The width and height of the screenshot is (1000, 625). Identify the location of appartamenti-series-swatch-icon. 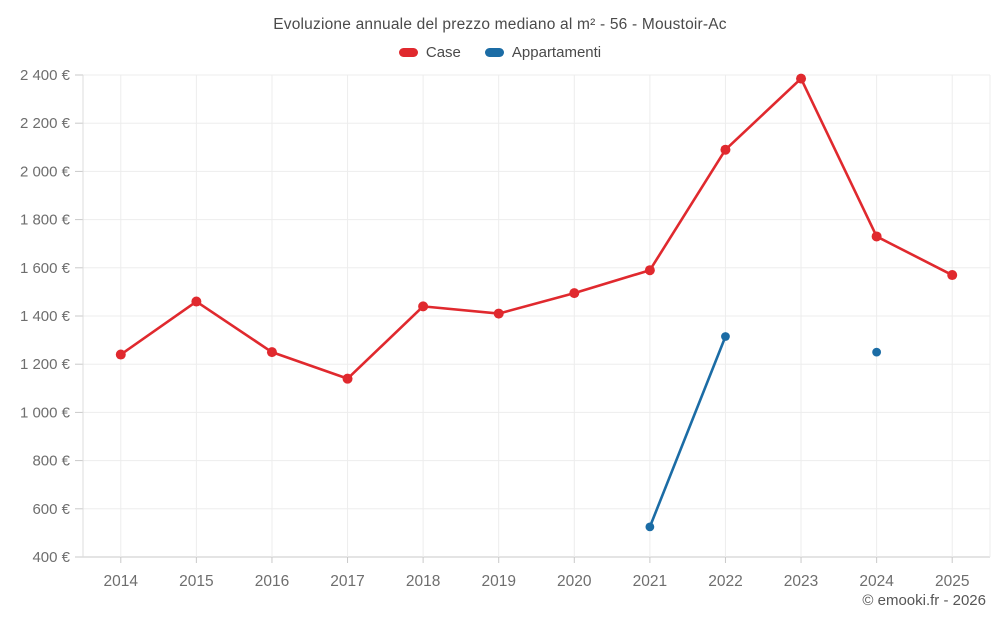
(494, 52).